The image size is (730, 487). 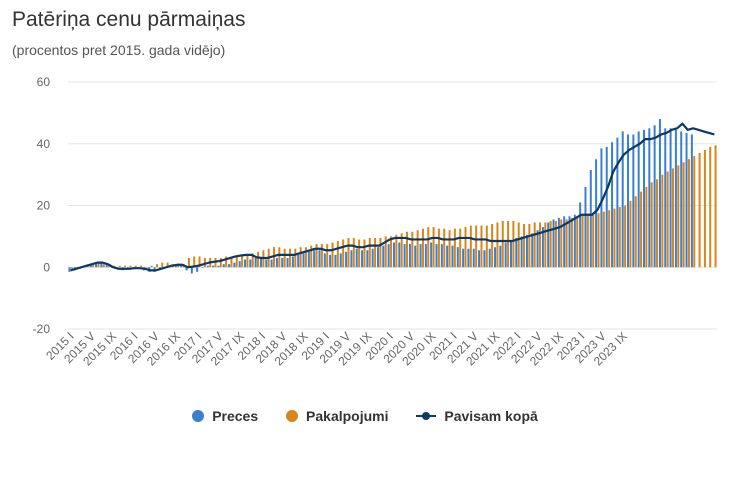 I want to click on legend-item-pakalpojumi: Pakalpojumi, so click(x=337, y=416).